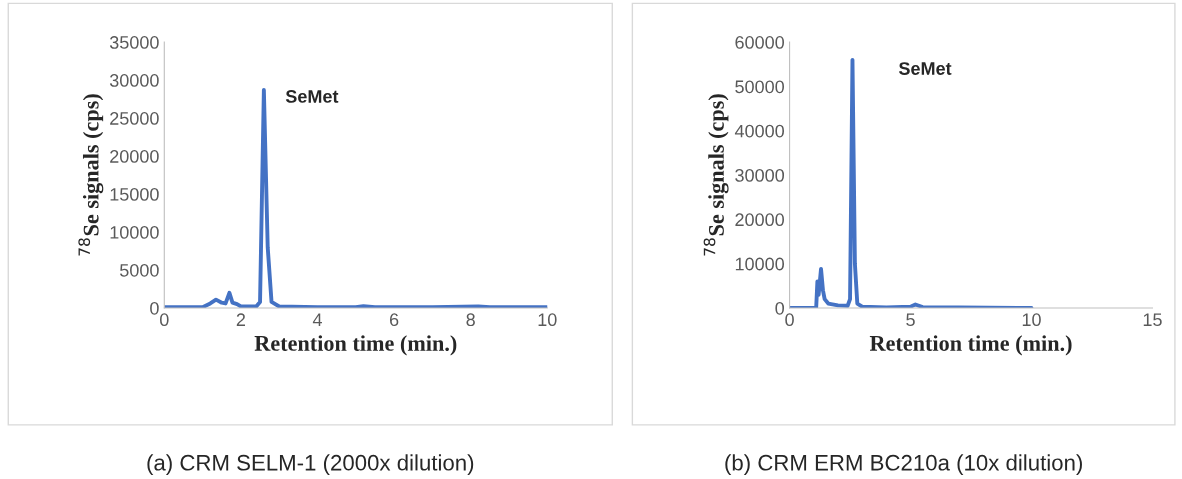  Describe the element at coordinates (903, 464) in the screenshot. I see `text: (b) CRM ERM BC210a (10x dilution)` at that location.